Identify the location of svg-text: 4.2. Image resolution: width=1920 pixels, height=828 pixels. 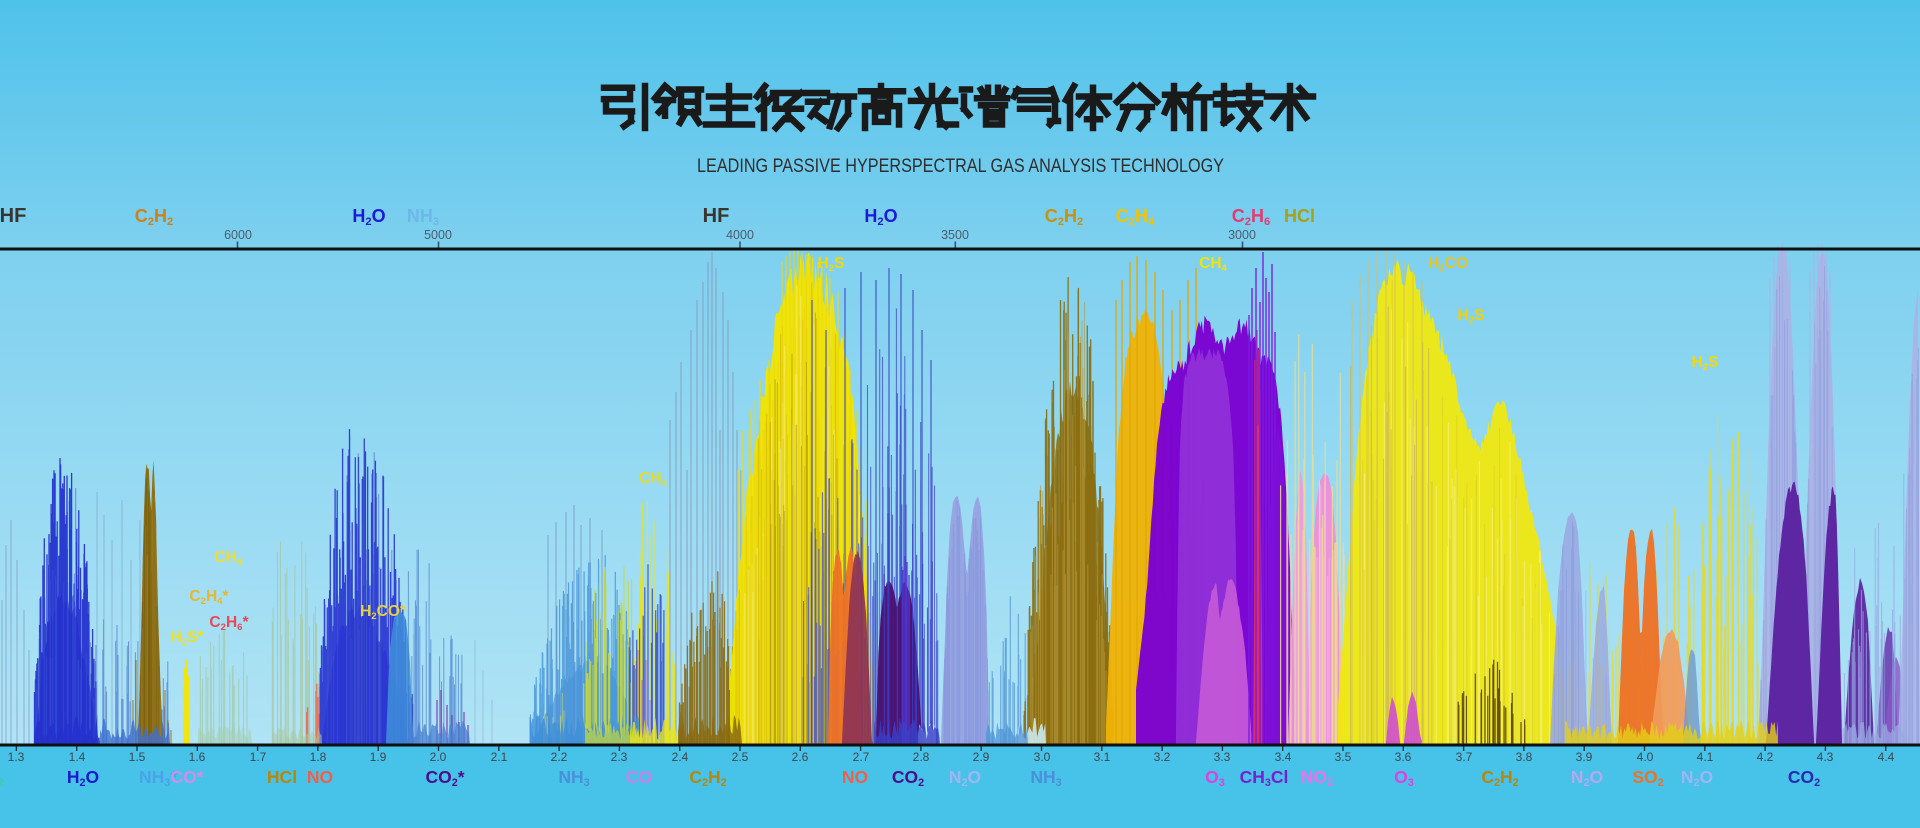
(1765, 757).